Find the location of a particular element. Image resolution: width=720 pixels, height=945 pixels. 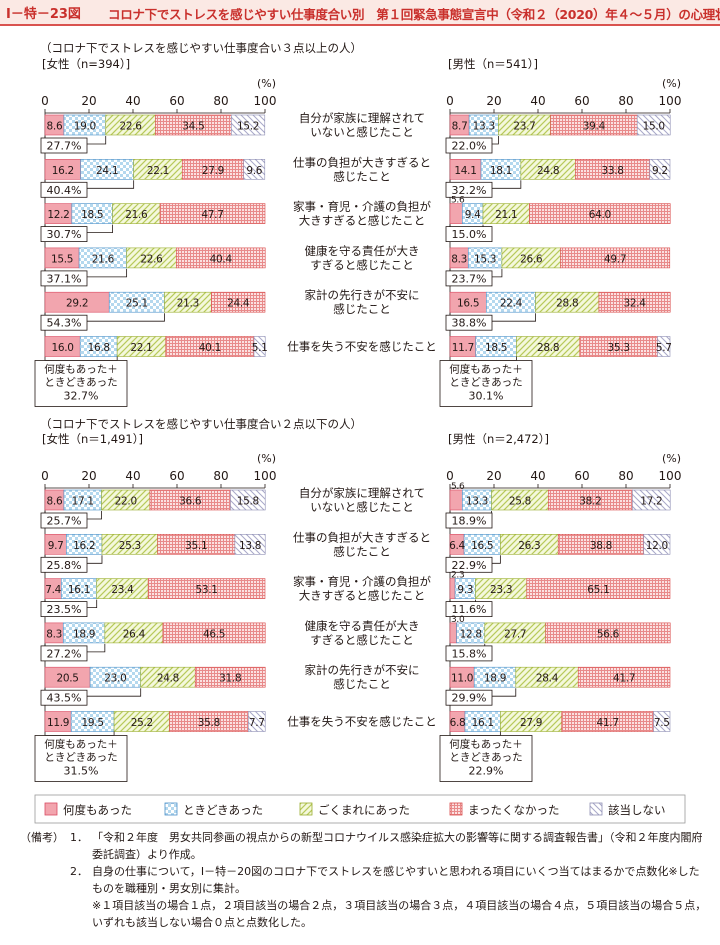

legend-frame is located at coordinates (360, 809).